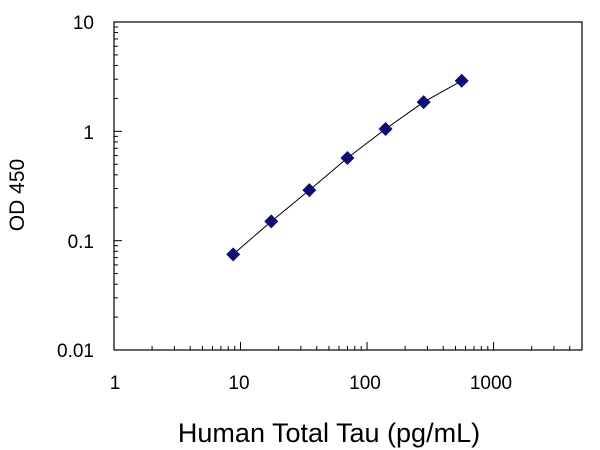  Describe the element at coordinates (365, 383) in the screenshot. I see `x-tick-label: 100` at that location.